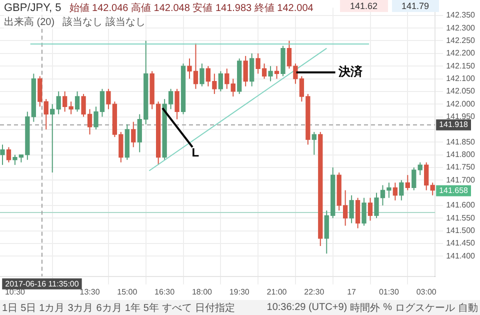  Describe the element at coordinates (461, 15) in the screenshot. I see `y-tick-label: 142.350` at that location.